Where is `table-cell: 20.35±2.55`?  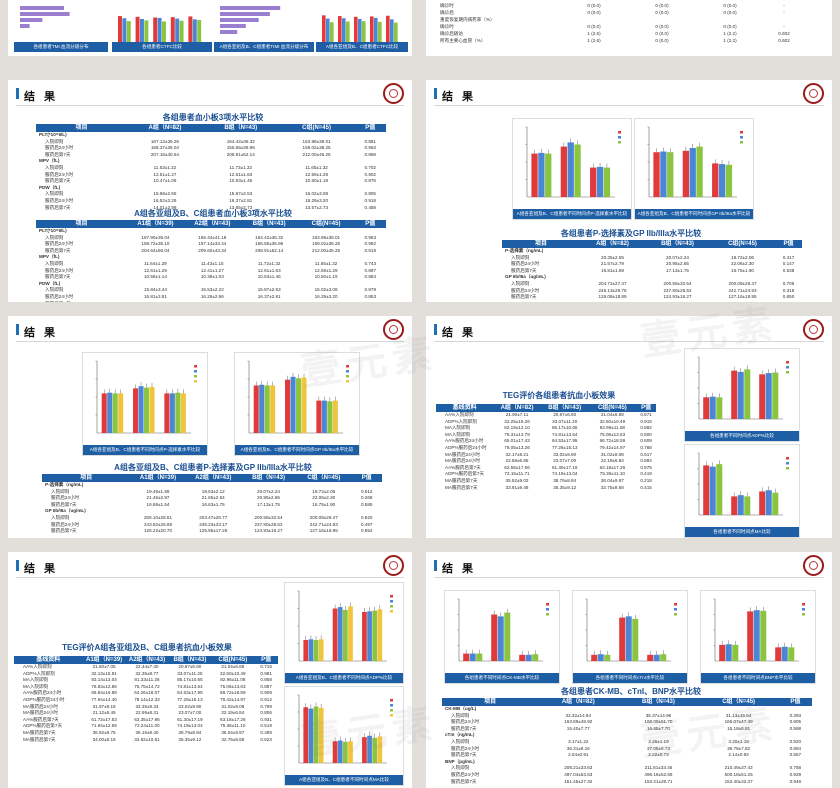
table-cell: 20.35±2.55 is located at coordinates (612, 257).